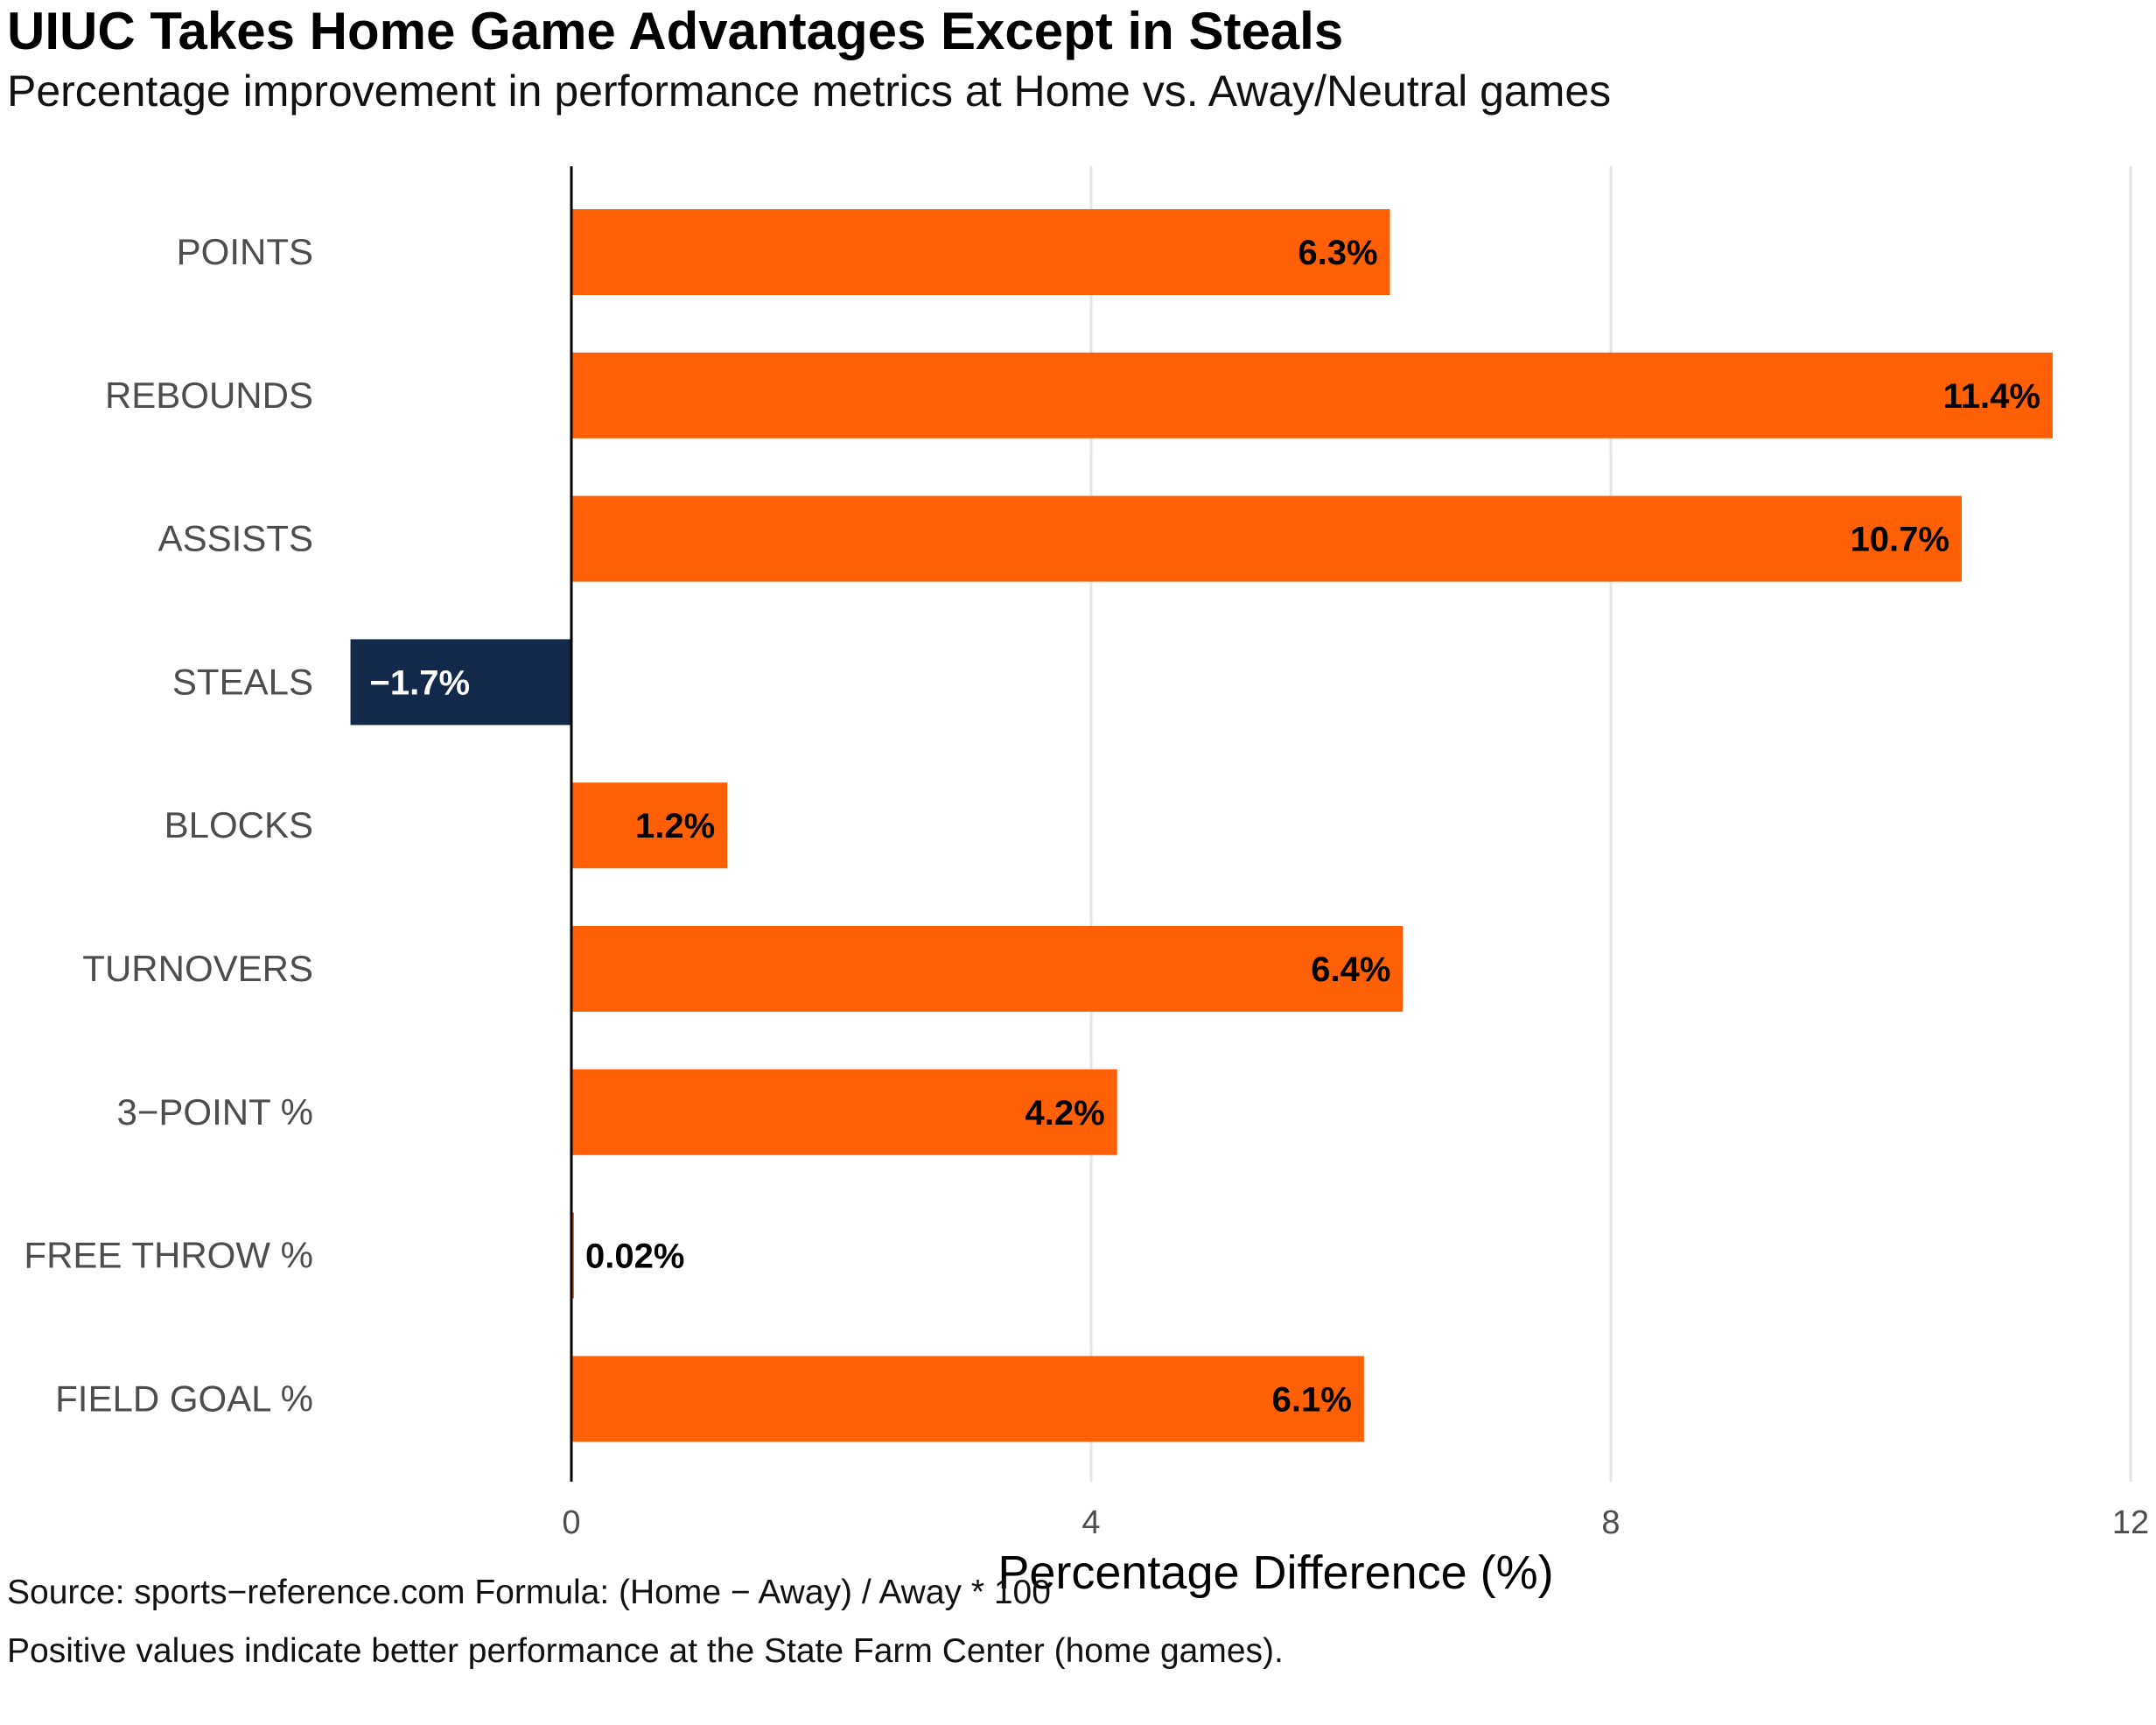 This screenshot has height=1725, width=2156. What do you see at coordinates (2130, 1522) in the screenshot?
I see `x-tick-label: 12` at bounding box center [2130, 1522].